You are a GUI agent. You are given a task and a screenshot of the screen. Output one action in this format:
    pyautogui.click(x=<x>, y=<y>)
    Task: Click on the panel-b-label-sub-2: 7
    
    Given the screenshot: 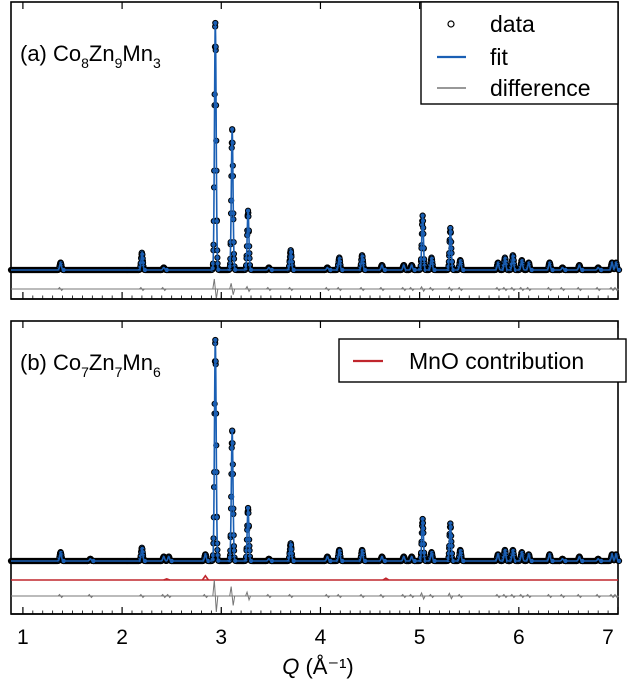 What is the action you would take?
    pyautogui.click(x=119, y=372)
    